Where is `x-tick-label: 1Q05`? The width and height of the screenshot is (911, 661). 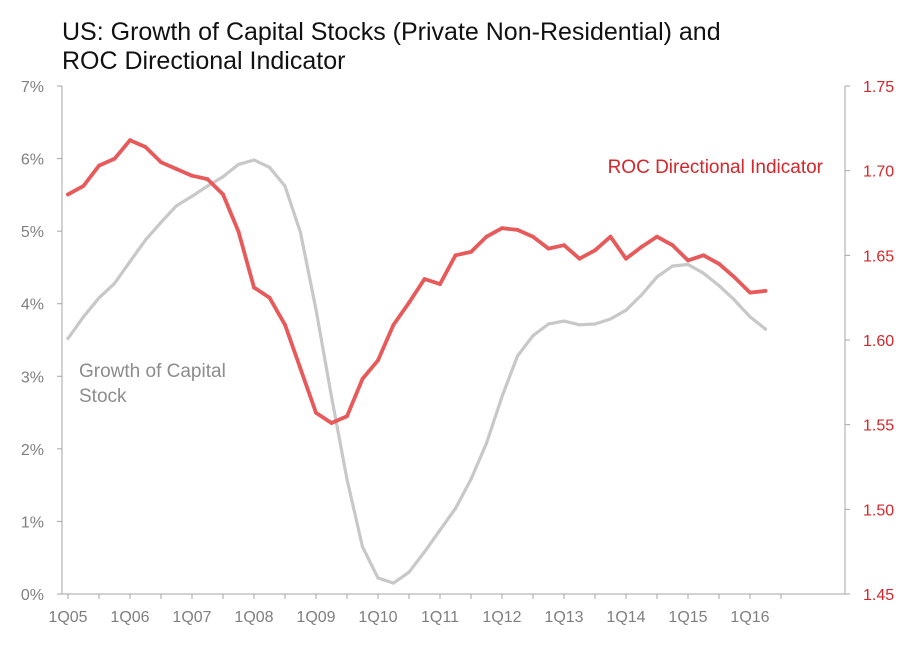
x-tick-label: 1Q05 is located at coordinates (67, 617).